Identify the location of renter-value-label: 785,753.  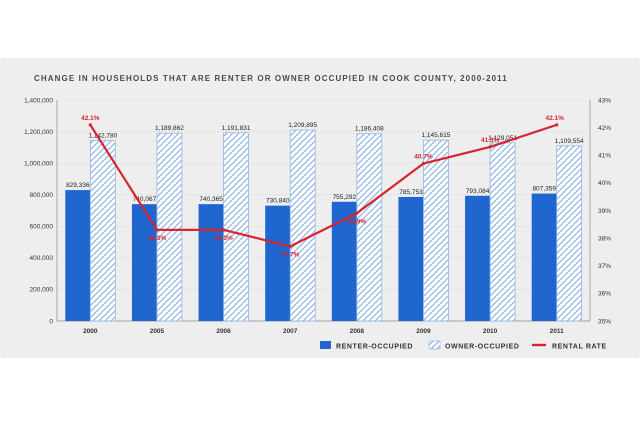
(411, 192).